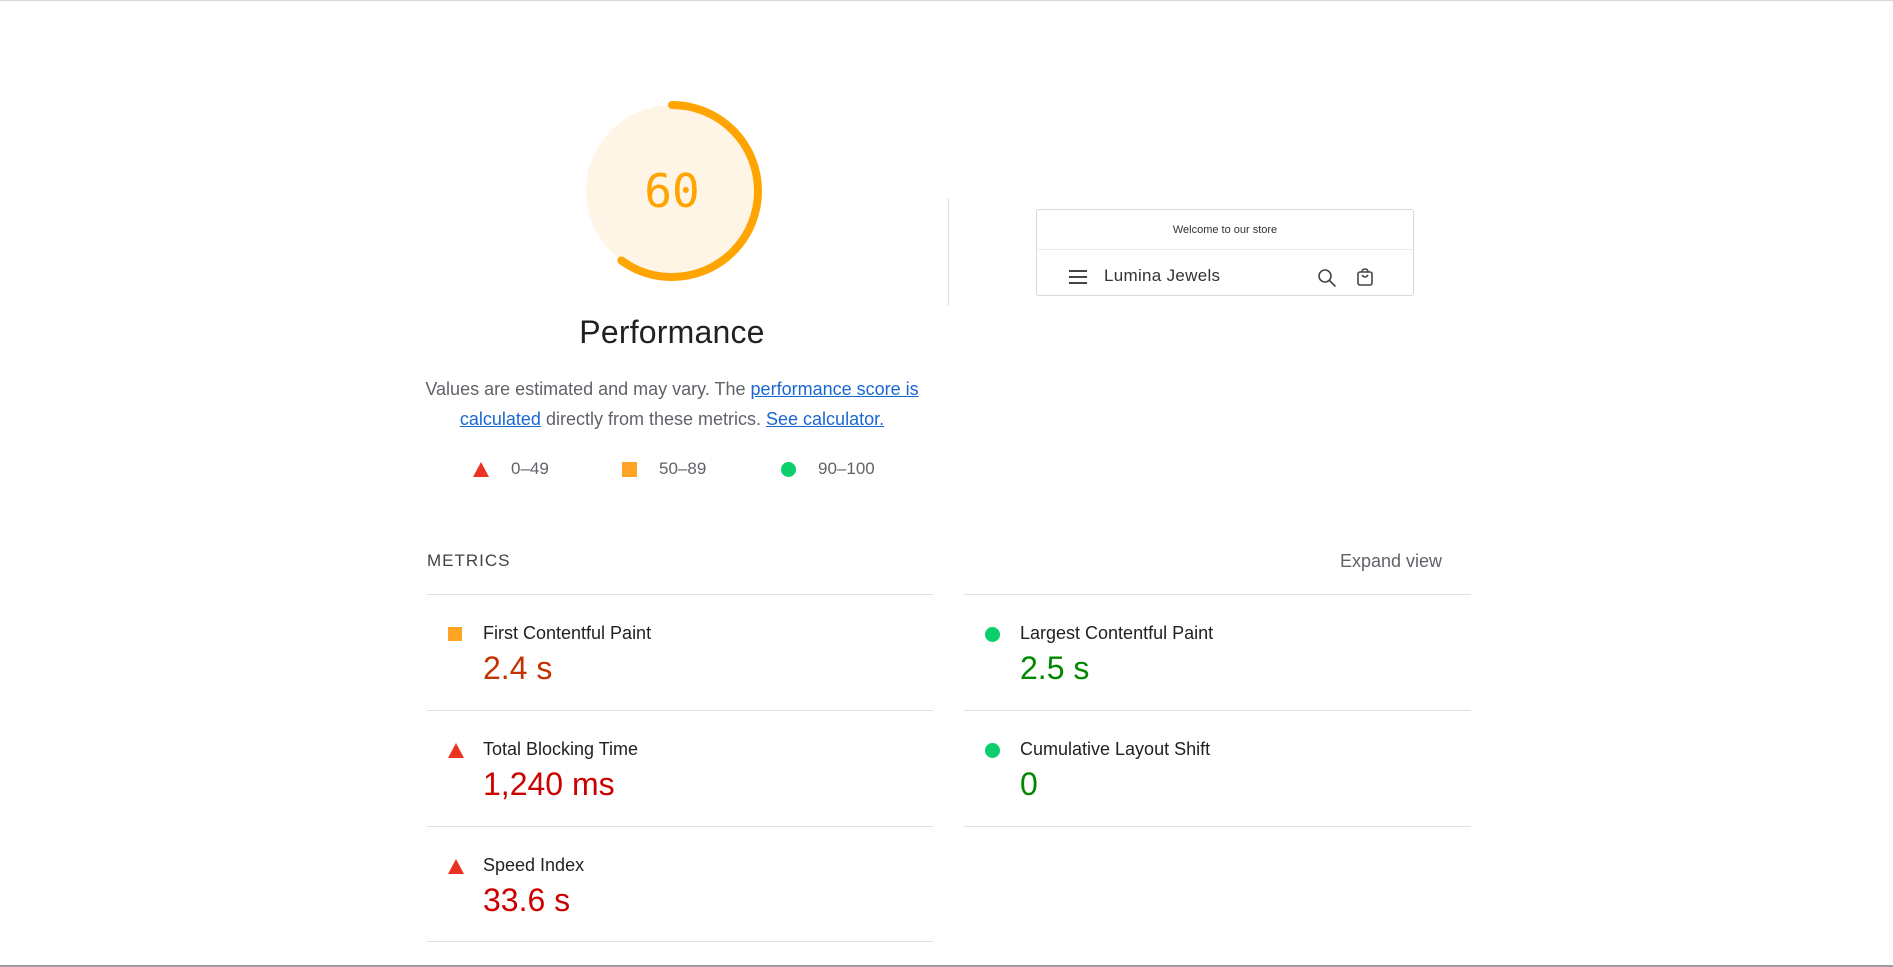 Image resolution: width=1893 pixels, height=967 pixels. What do you see at coordinates (518, 668) in the screenshot?
I see `metric-value: 2.4 s` at bounding box center [518, 668].